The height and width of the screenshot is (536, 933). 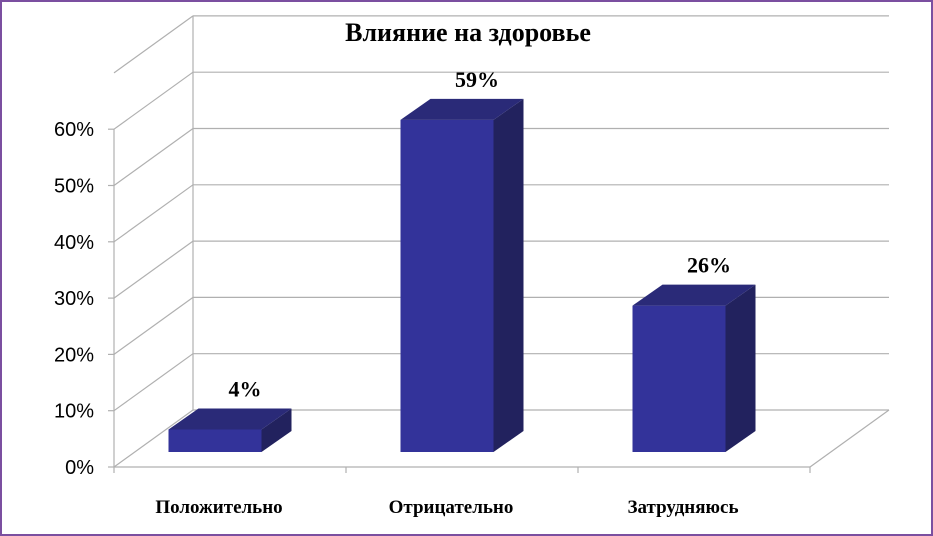 What do you see at coordinates (451, 507) in the screenshot?
I see `x-category-label: Отрицательно` at bounding box center [451, 507].